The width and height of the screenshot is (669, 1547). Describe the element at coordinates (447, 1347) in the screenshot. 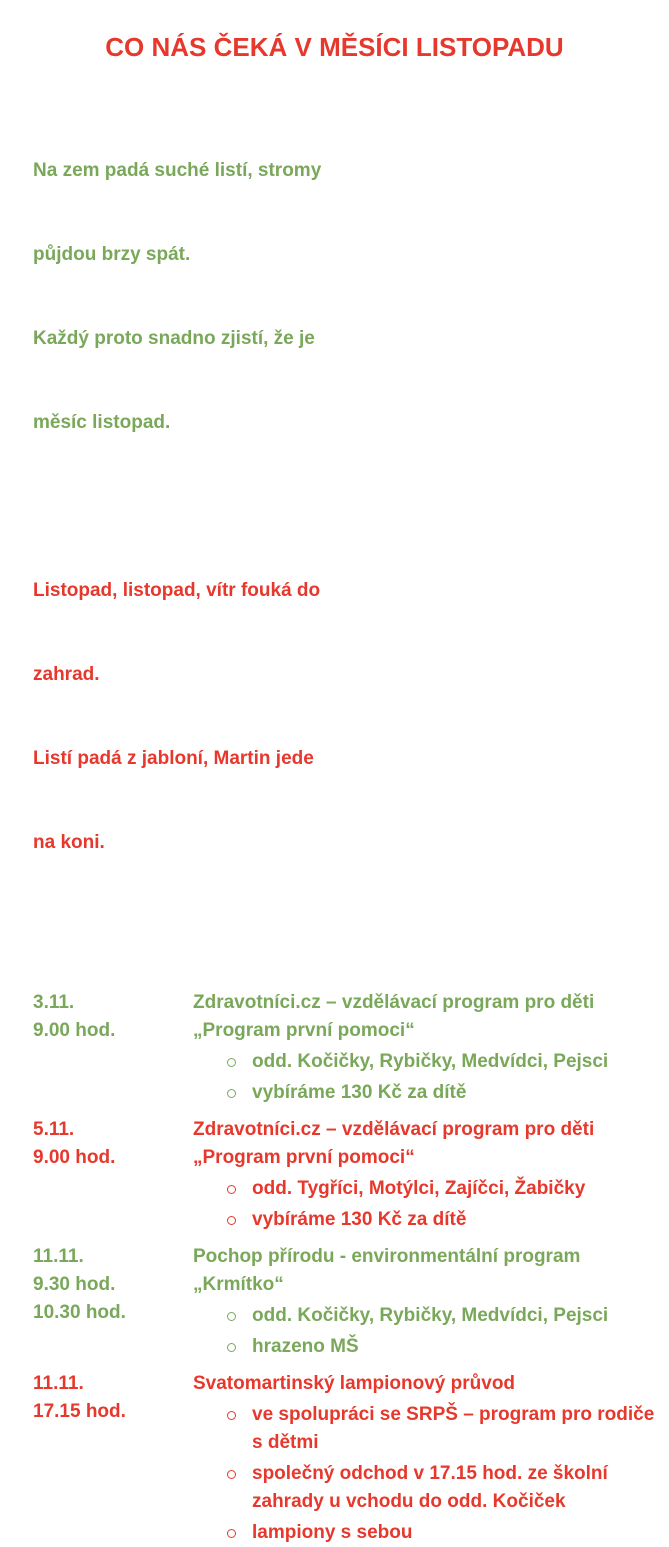

I see `event-bullet: hrazeno MŠ` at that location.